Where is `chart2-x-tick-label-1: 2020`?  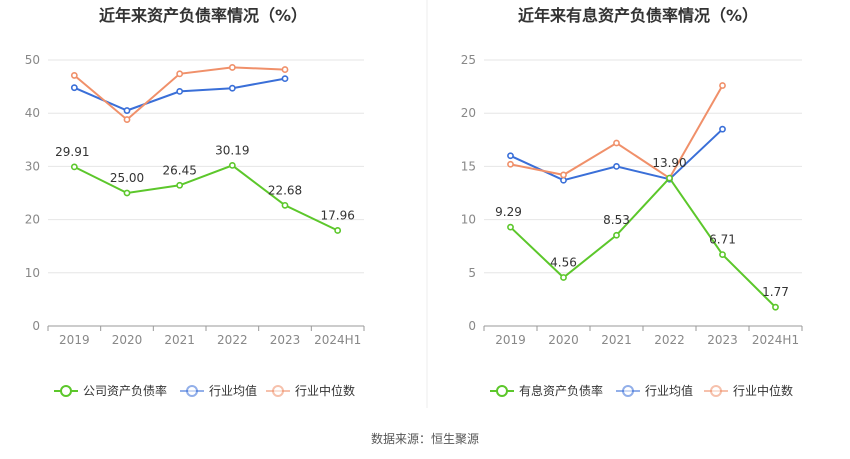
chart2-x-tick-label-1: 2020 is located at coordinates (563, 340).